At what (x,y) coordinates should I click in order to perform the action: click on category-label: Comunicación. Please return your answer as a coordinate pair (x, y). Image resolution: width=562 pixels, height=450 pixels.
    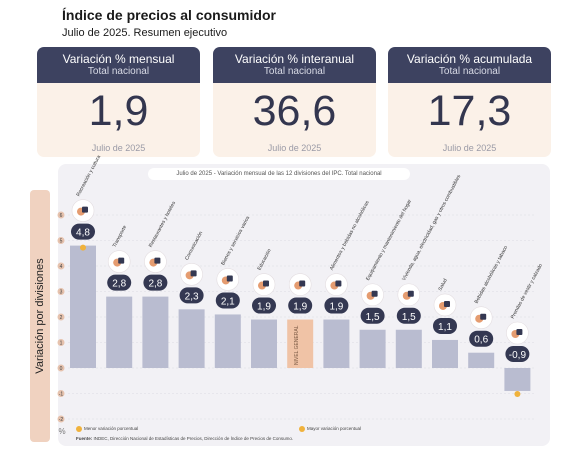
    Looking at the image, I should click on (194, 245).